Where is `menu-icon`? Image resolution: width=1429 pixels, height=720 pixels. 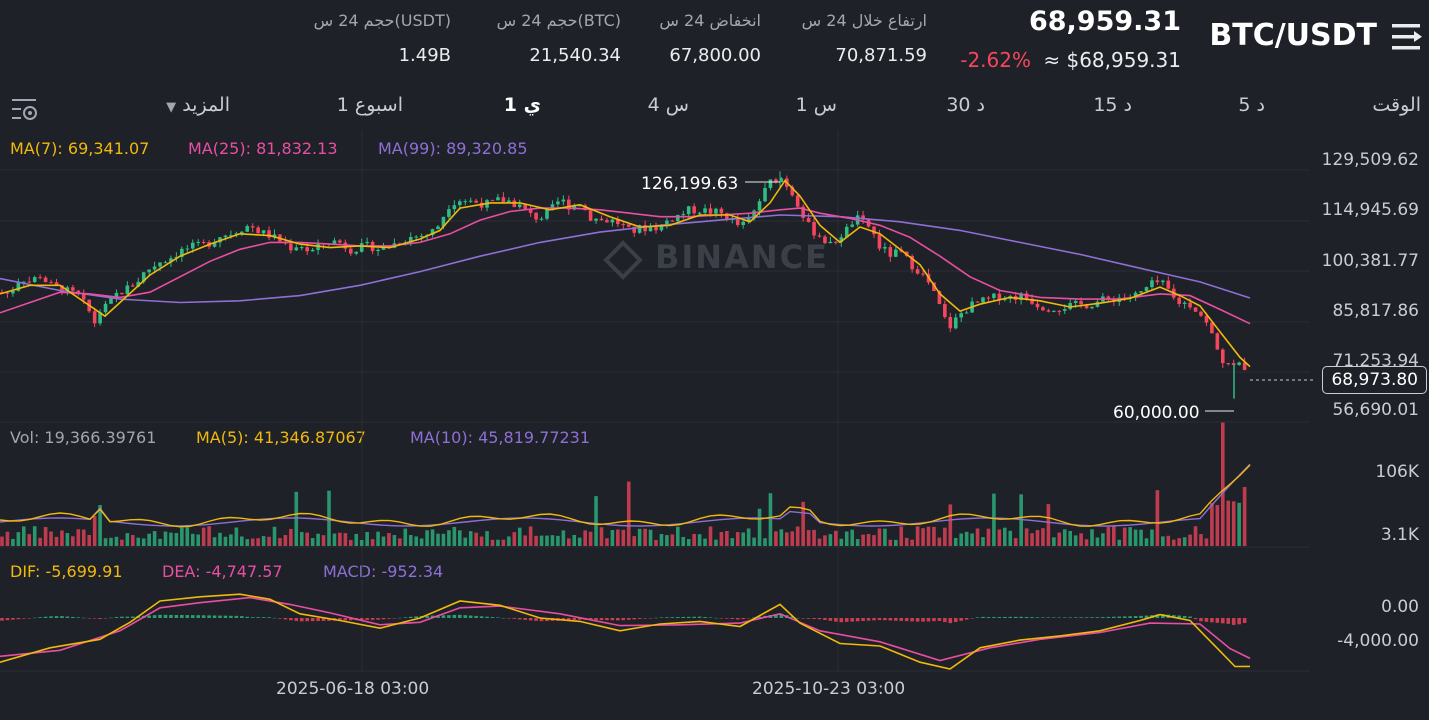
menu-icon is located at coordinates (1407, 37).